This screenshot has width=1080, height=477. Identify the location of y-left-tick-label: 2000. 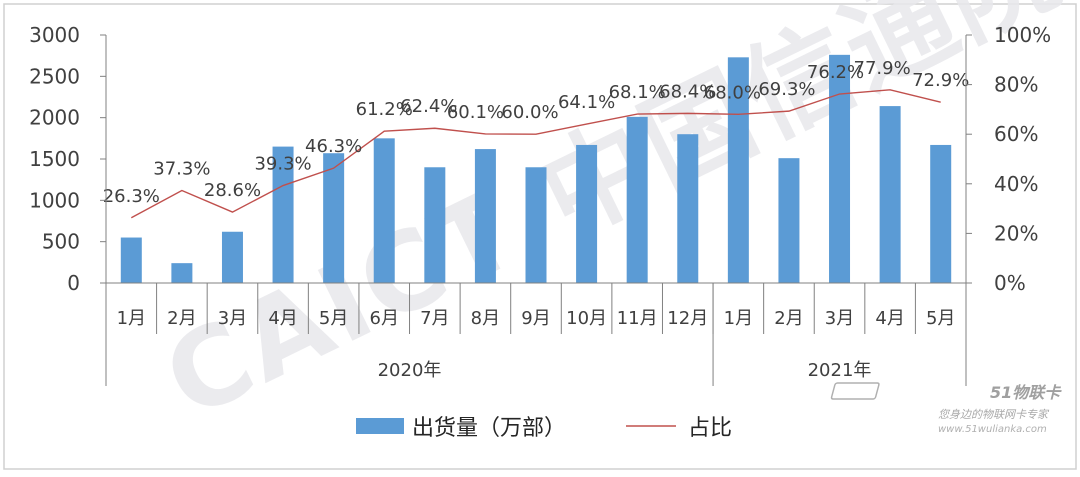
(54, 118).